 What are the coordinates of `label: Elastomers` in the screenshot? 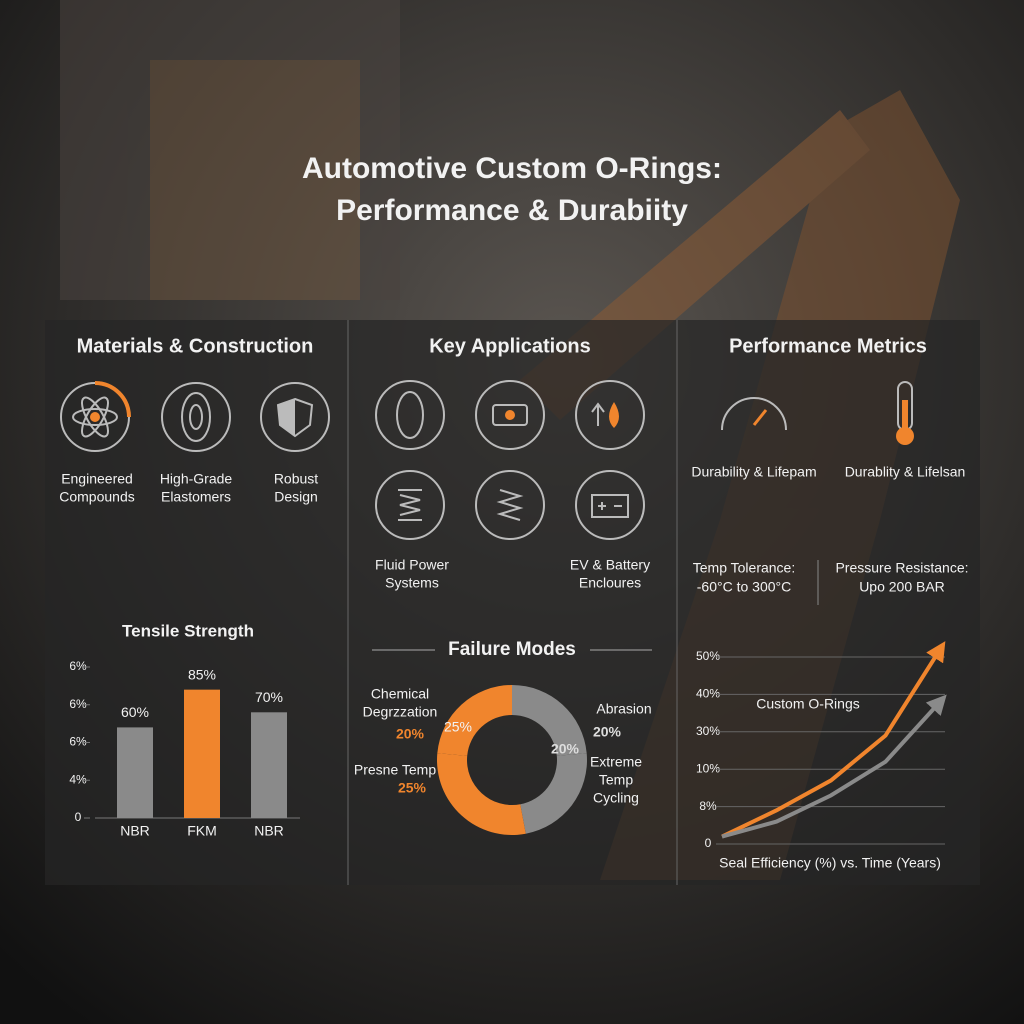 It's located at (196, 497).